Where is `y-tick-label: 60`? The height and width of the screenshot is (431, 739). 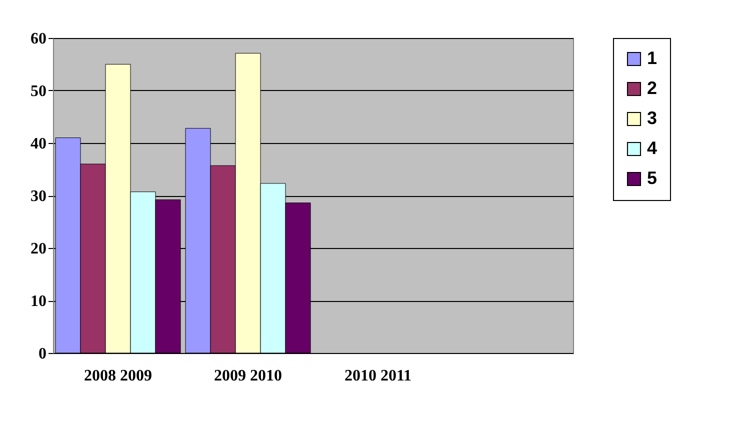 y-tick-label: 60 is located at coordinates (38, 39).